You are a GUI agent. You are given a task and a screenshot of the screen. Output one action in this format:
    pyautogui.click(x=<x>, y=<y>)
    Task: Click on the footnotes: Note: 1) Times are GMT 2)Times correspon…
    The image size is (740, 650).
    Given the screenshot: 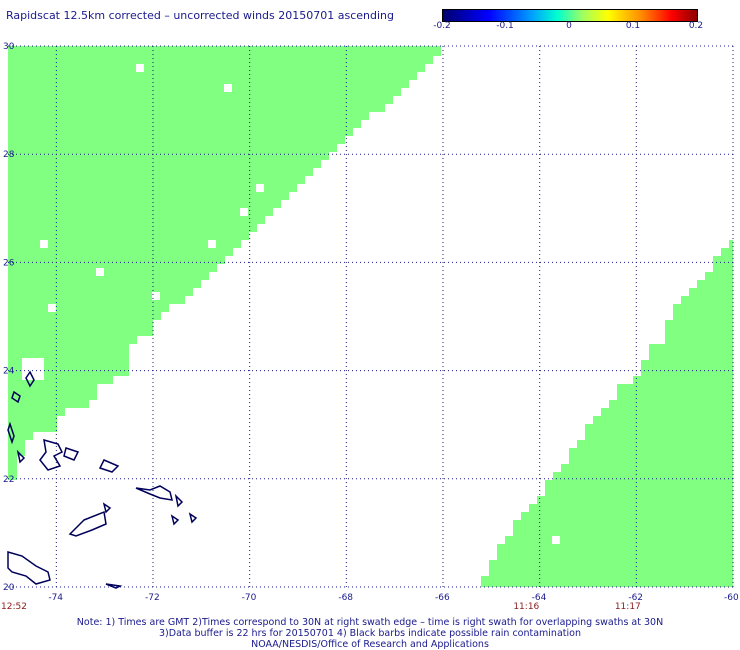 What is the action you would take?
    pyautogui.click(x=370, y=633)
    